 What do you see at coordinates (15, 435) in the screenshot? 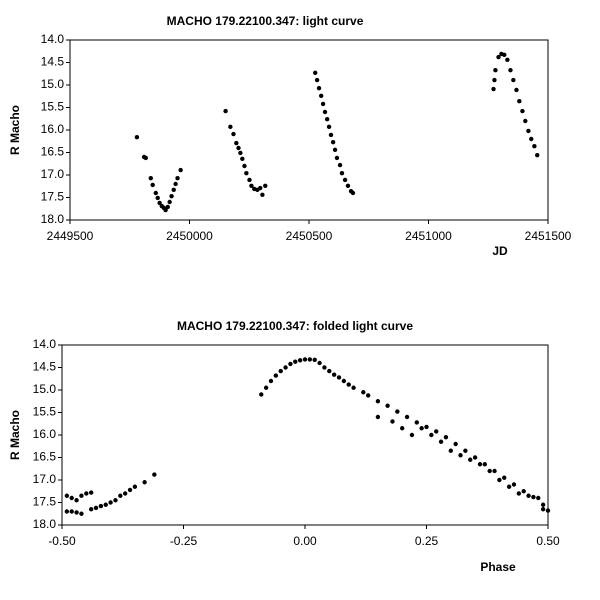
I see `y-axis-label: R Macho` at bounding box center [15, 435].